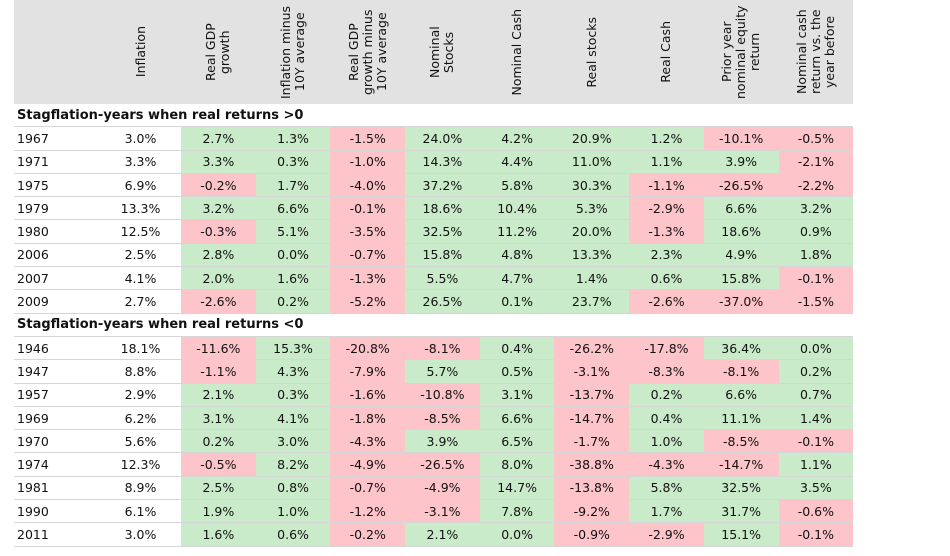  What do you see at coordinates (666, 301) in the screenshot?
I see `value-cell: -2.6%` at bounding box center [666, 301].